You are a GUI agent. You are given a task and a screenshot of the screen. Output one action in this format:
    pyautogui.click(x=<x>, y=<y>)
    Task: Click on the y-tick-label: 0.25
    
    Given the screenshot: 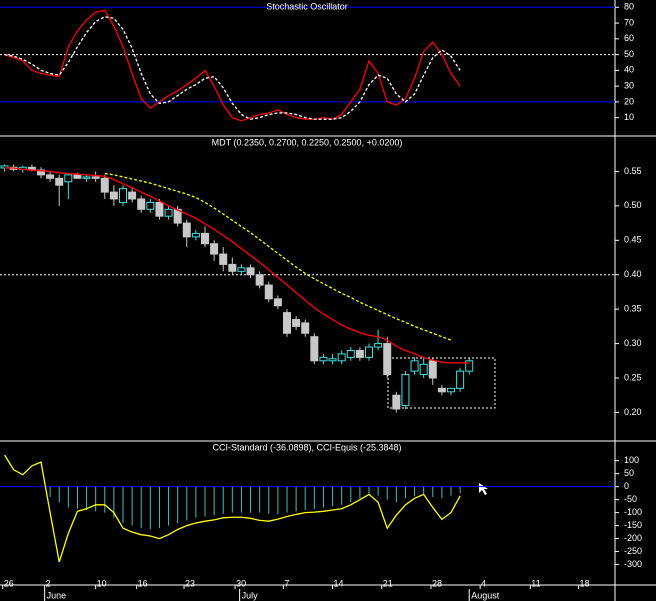 What is the action you would take?
    pyautogui.click(x=633, y=377)
    